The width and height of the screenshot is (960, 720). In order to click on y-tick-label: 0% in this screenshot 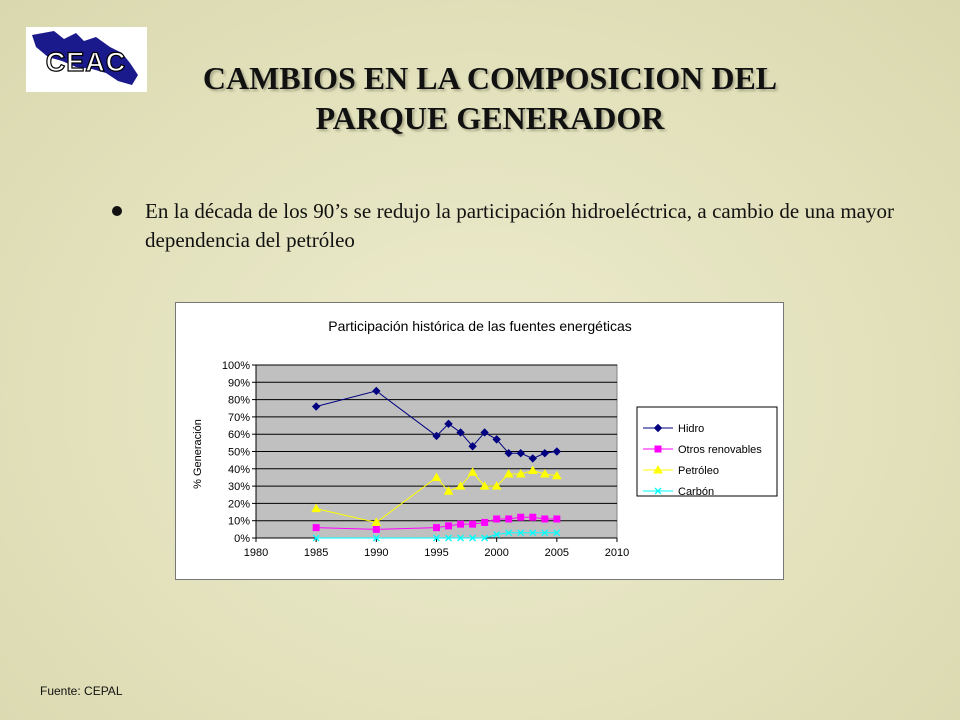, I will do `click(242, 539)`.